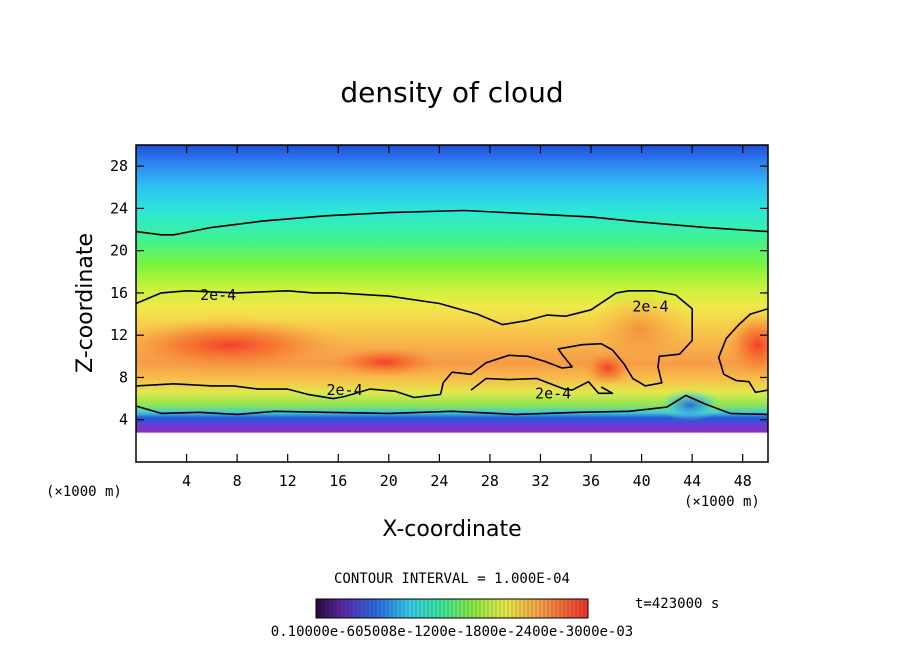 Image resolution: width=904 pixels, height=654 pixels. Describe the element at coordinates (119, 208) in the screenshot. I see `y-tick-label: 24` at that location.